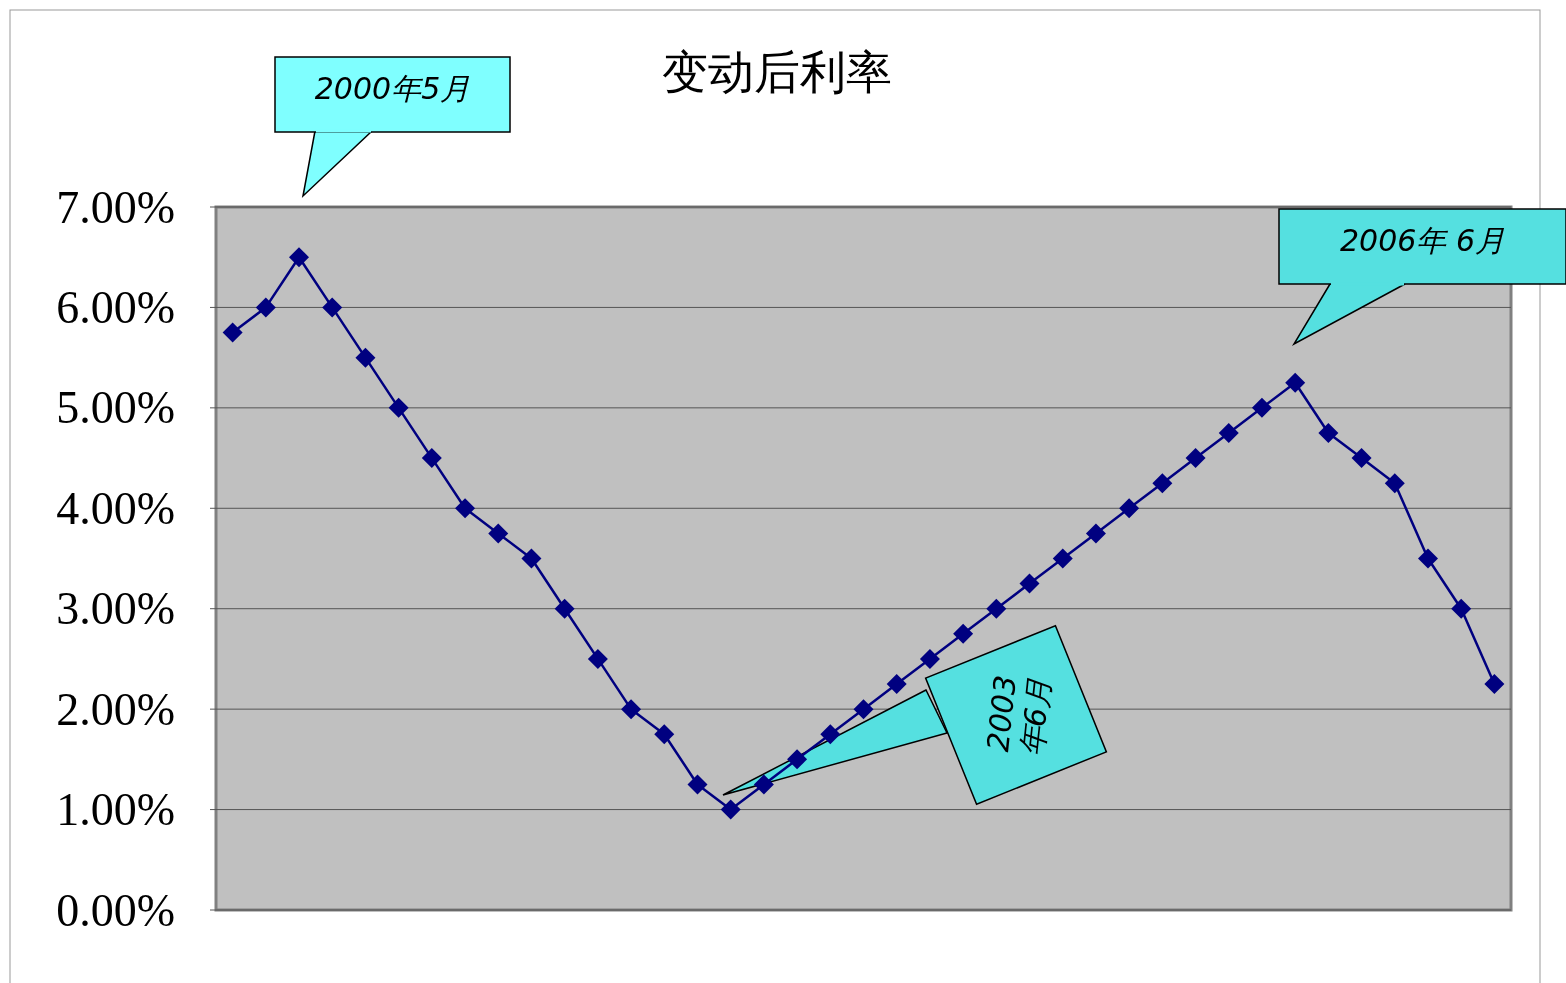 This screenshot has height=983, width=1566. What do you see at coordinates (115, 408) in the screenshot?
I see `y-tick-label: 5.00%` at bounding box center [115, 408].